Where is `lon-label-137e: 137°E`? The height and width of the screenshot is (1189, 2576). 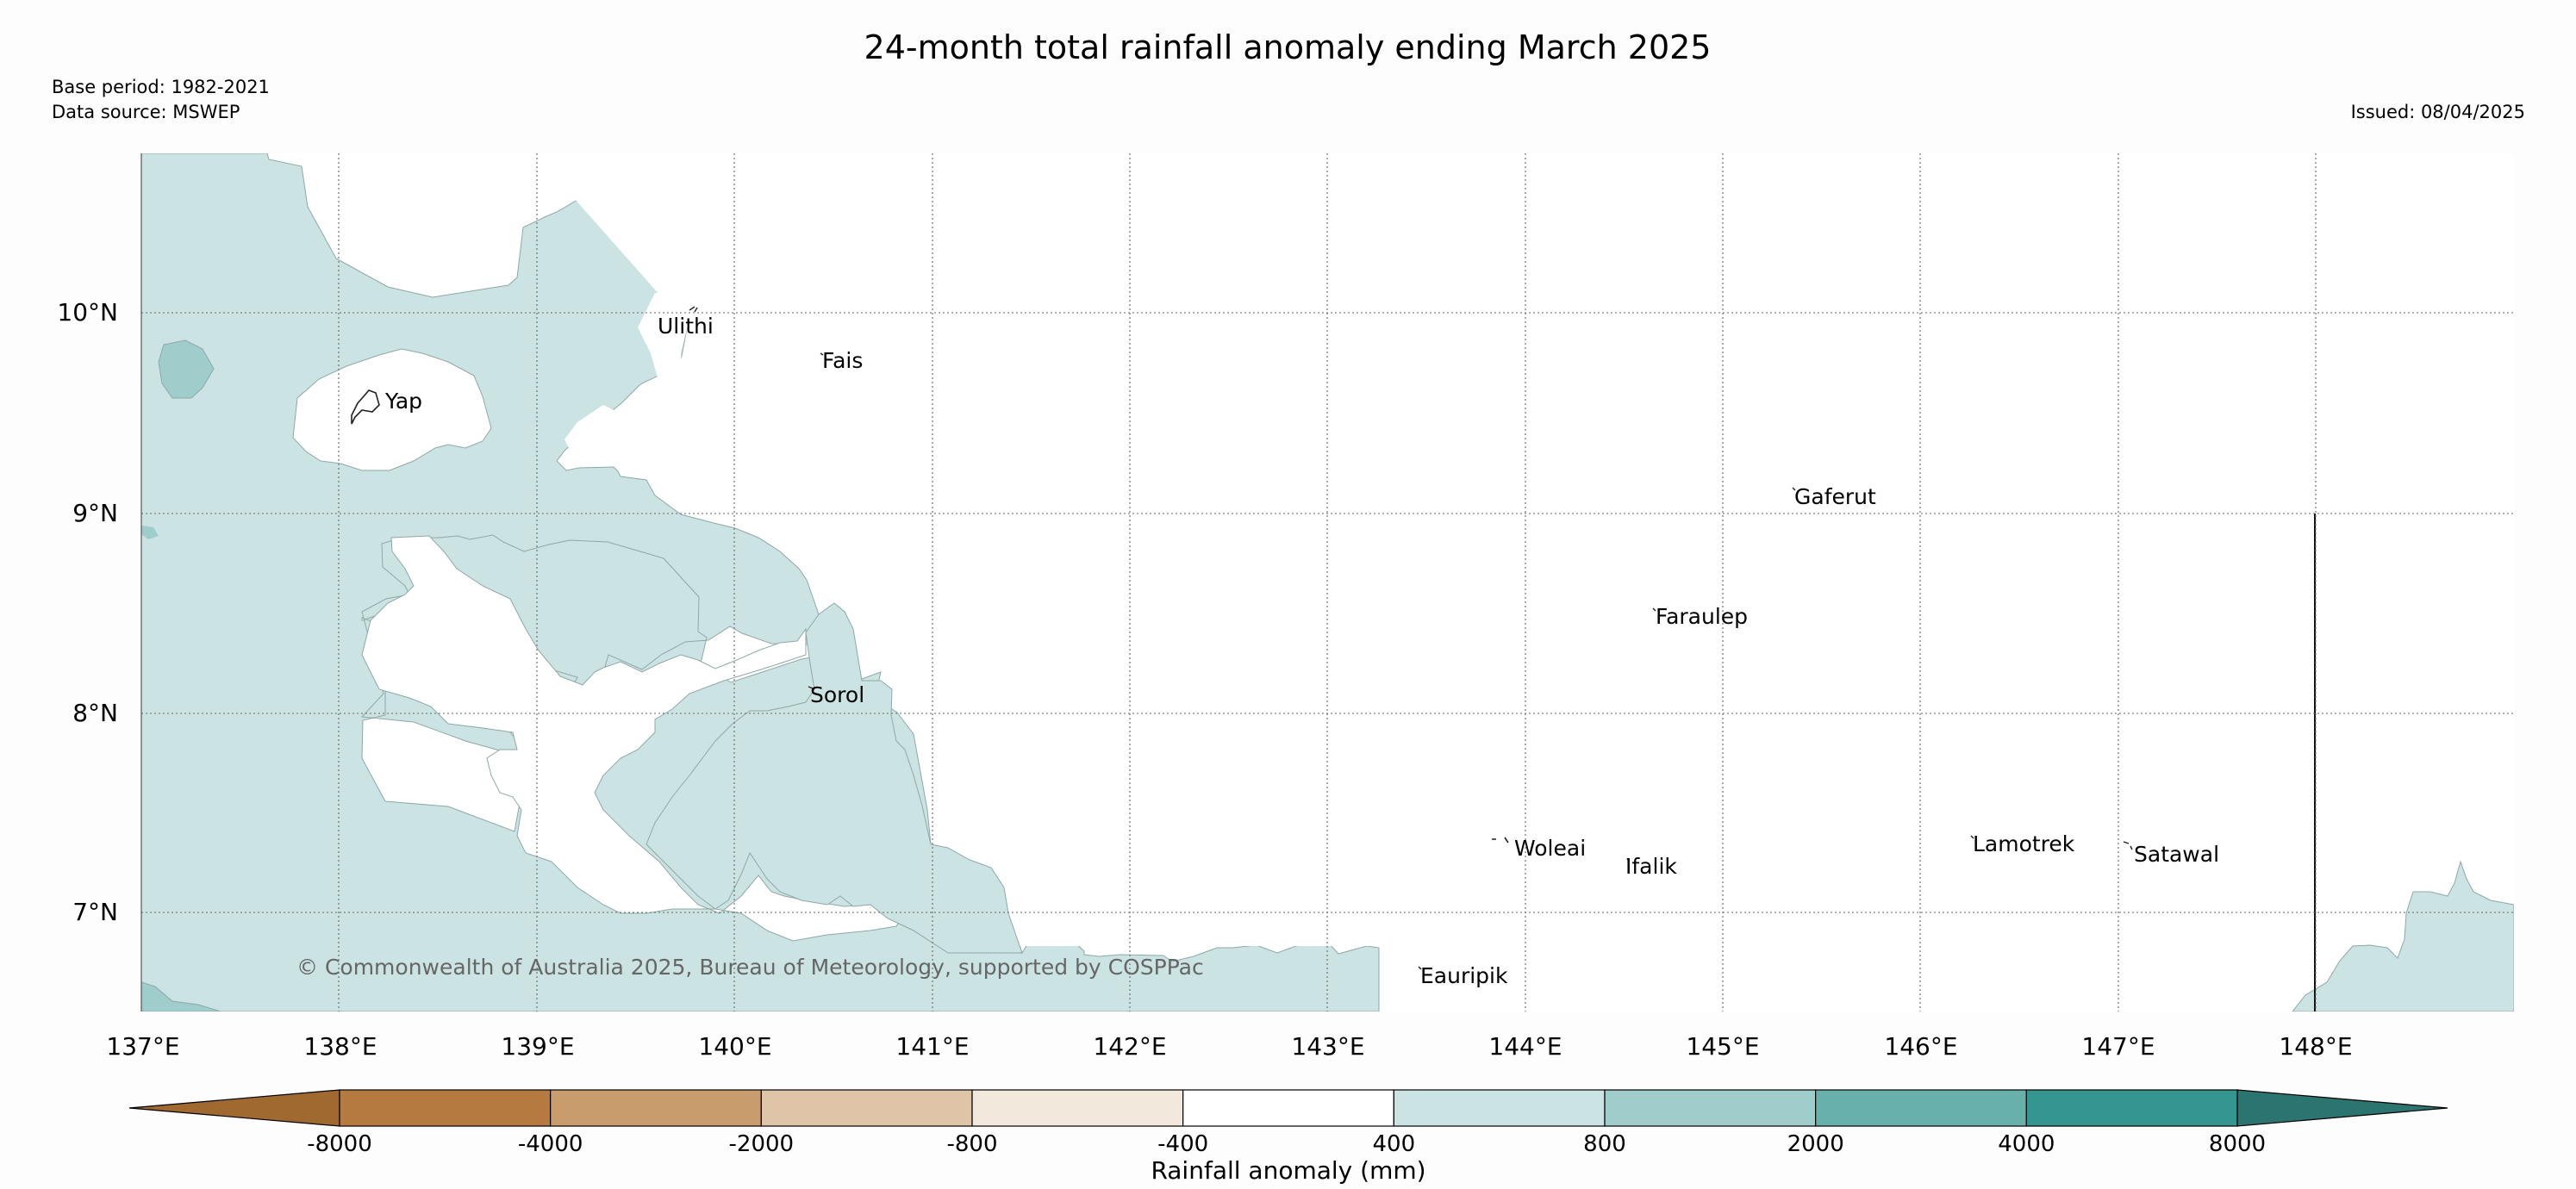 lon-label-137e: 137°E is located at coordinates (142, 1046).